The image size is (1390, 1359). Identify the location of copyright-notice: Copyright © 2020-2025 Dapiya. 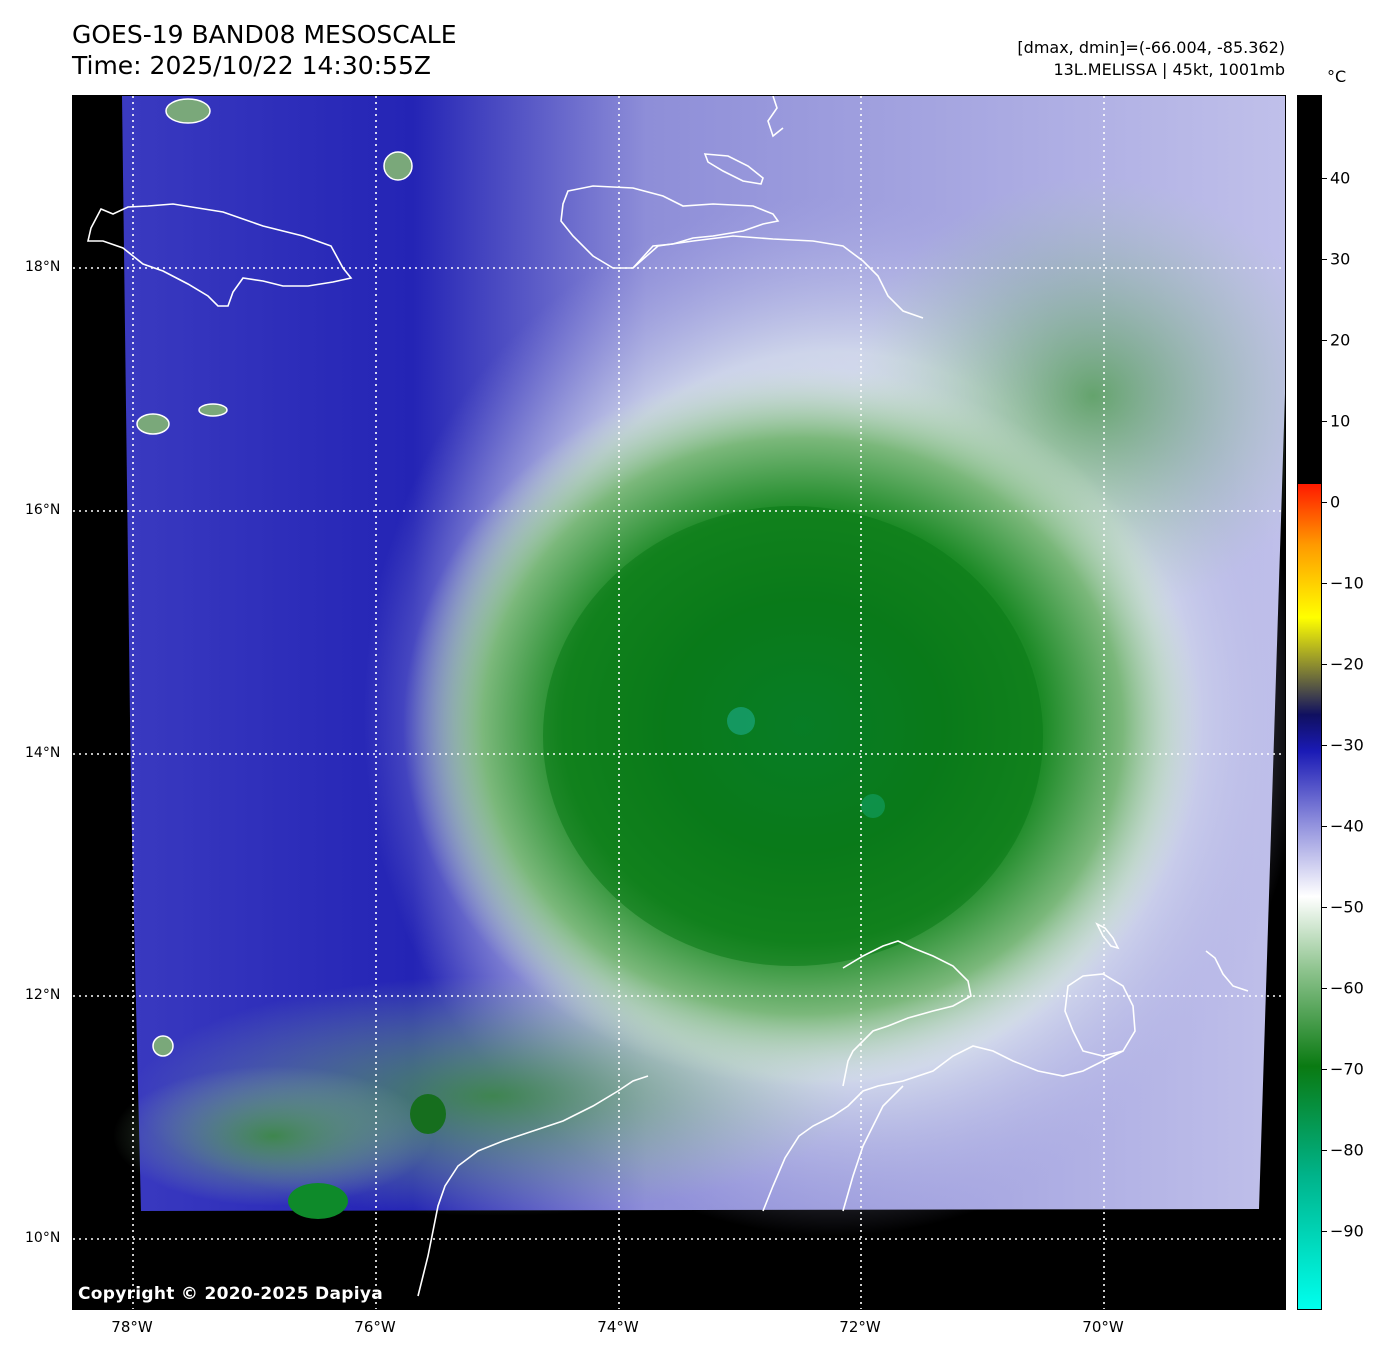
(230, 1294).